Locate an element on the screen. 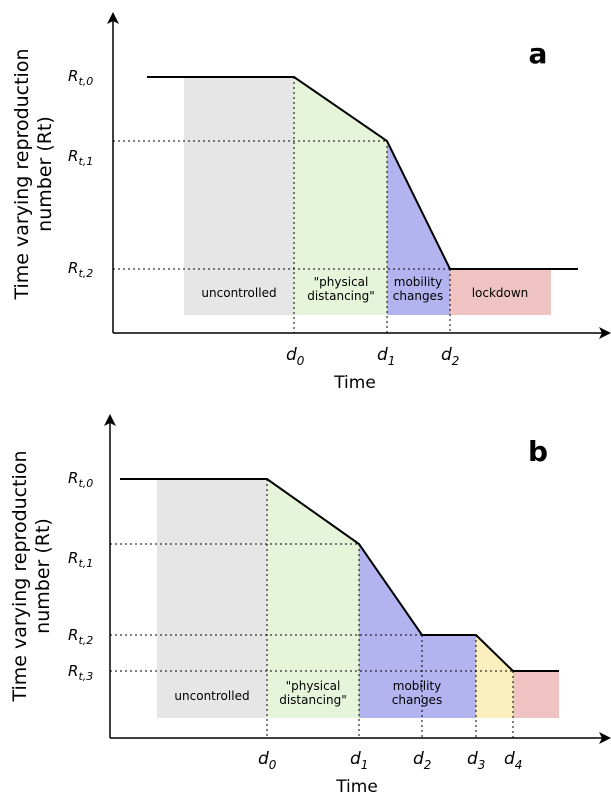 The height and width of the screenshot is (796, 611). panel-letter: a is located at coordinates (538, 53).